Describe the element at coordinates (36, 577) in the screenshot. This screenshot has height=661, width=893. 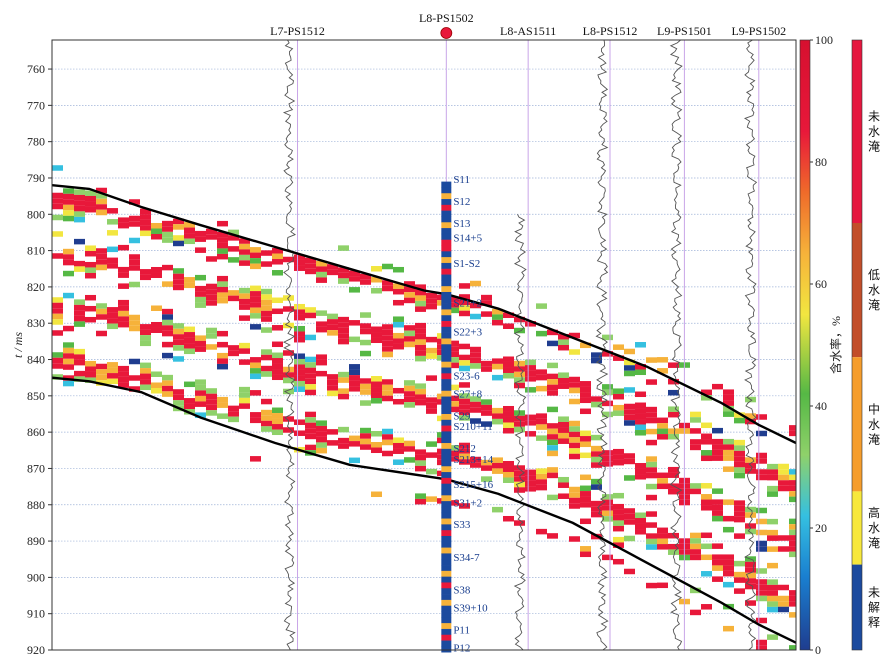
I see `y-tick-label: 900` at that location.